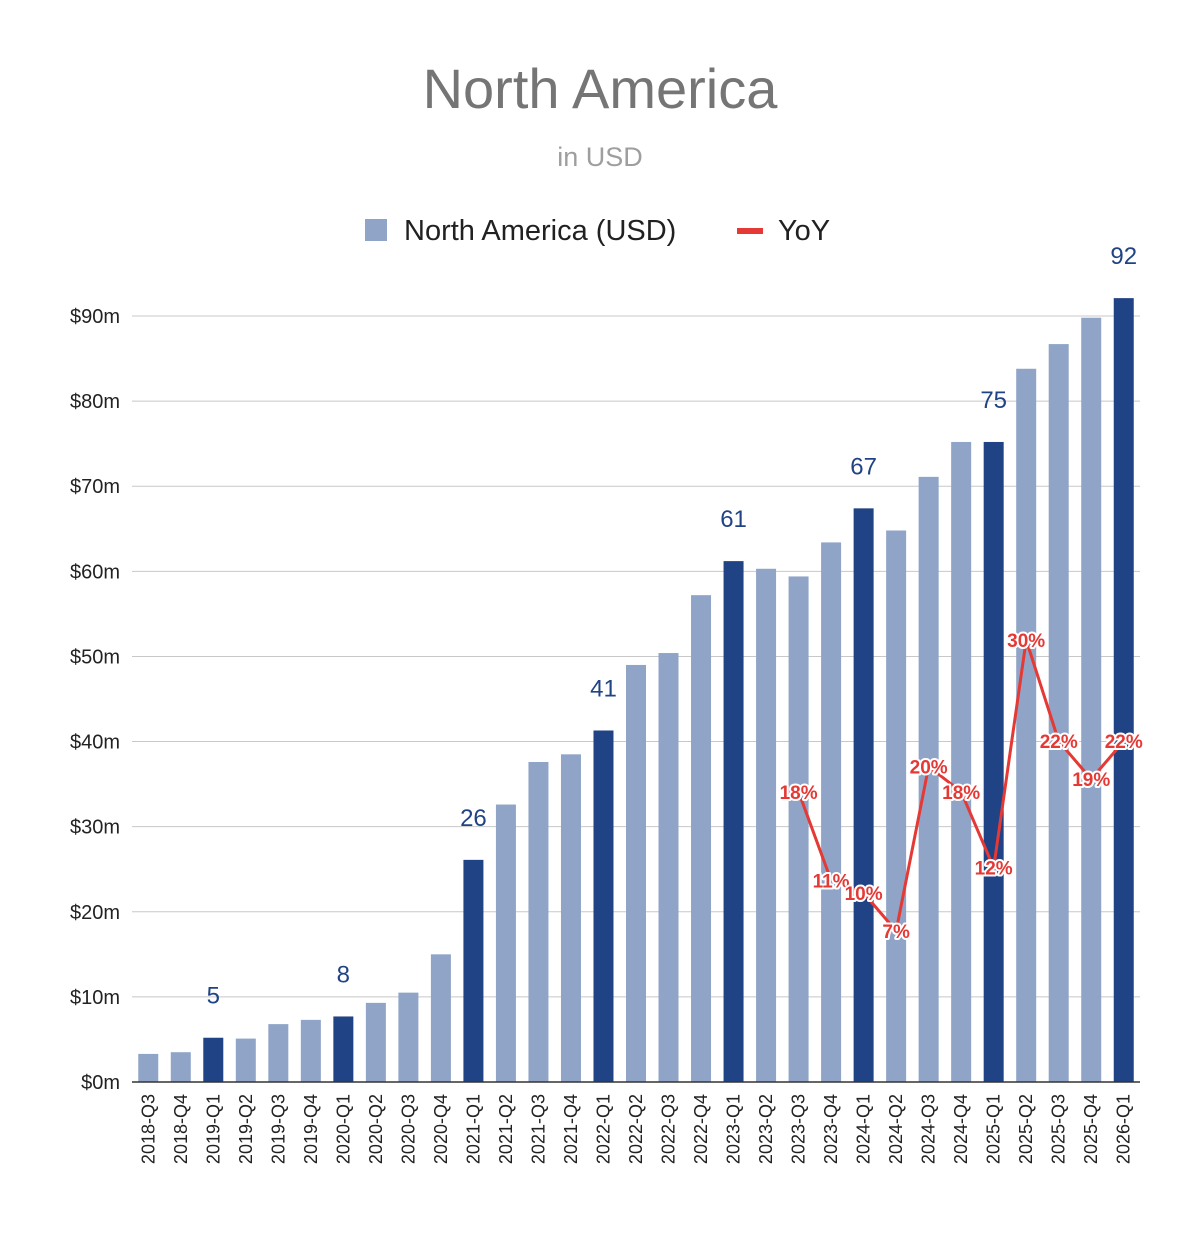 This screenshot has height=1248, width=1200. Describe the element at coordinates (95, 572) in the screenshot. I see `y-tick-label: $60m` at that location.